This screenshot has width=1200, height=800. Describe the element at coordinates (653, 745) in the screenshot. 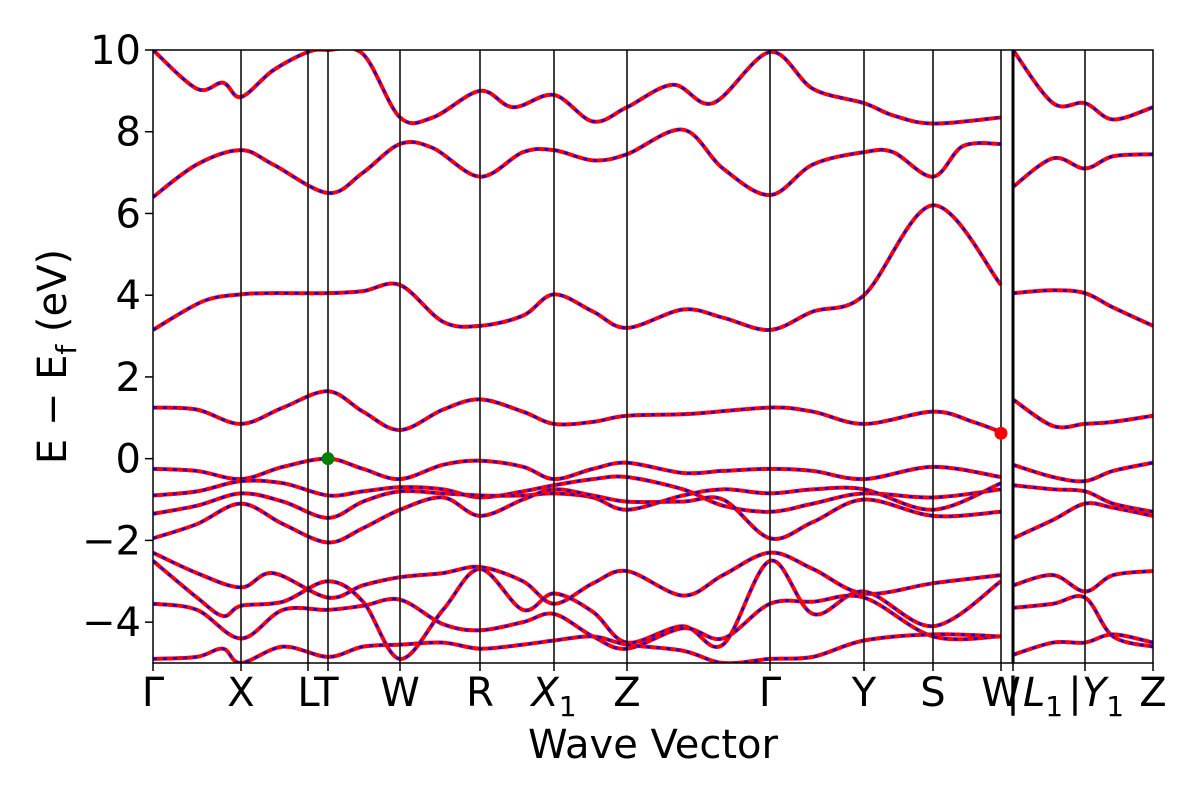

I see `x-axis-label: Wave Vector` at that location.